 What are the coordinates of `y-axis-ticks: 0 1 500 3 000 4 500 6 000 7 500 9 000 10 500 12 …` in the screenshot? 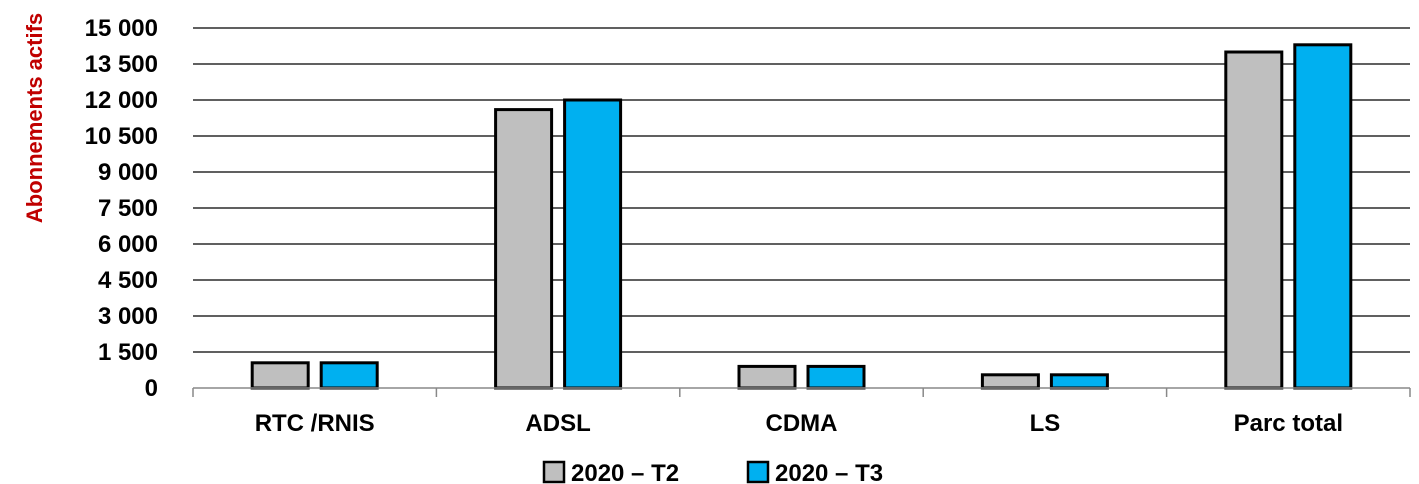 It's located at (121, 208).